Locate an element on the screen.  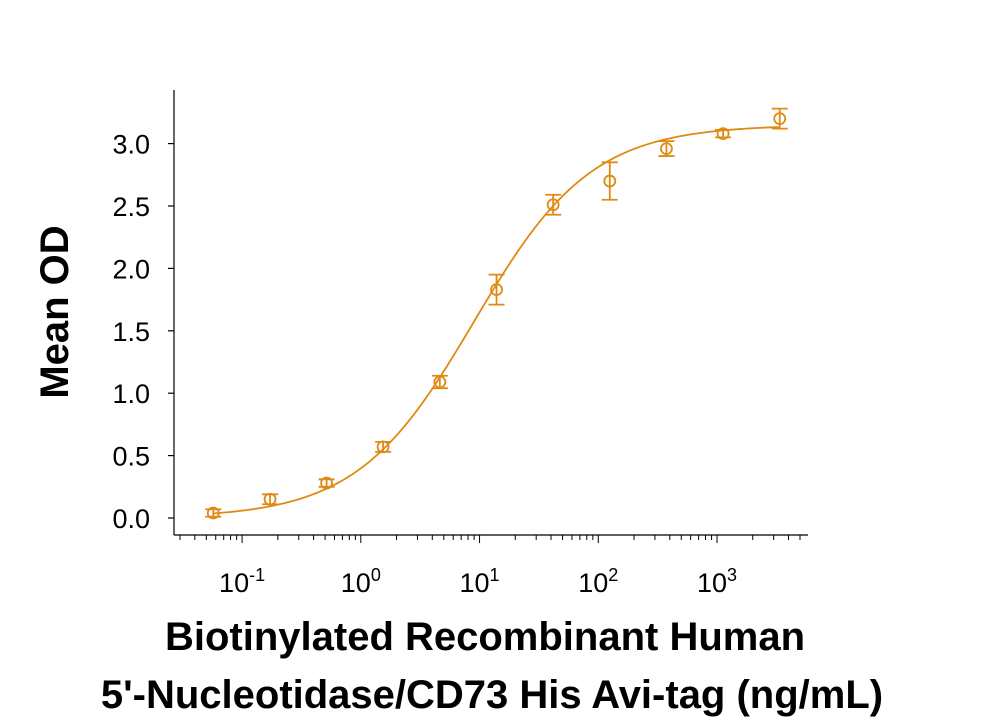
y-tick-label: 2.0 is located at coordinates (131, 269).